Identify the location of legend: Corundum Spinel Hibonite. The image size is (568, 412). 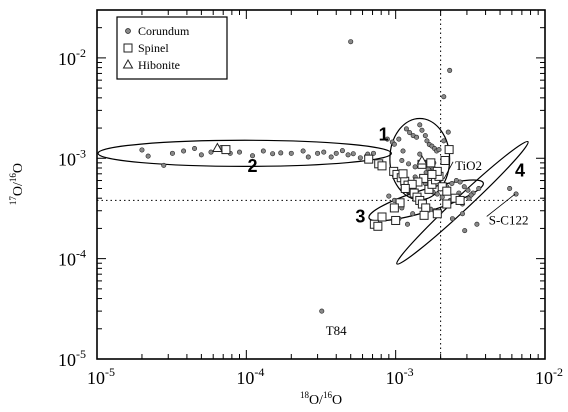
(172, 48).